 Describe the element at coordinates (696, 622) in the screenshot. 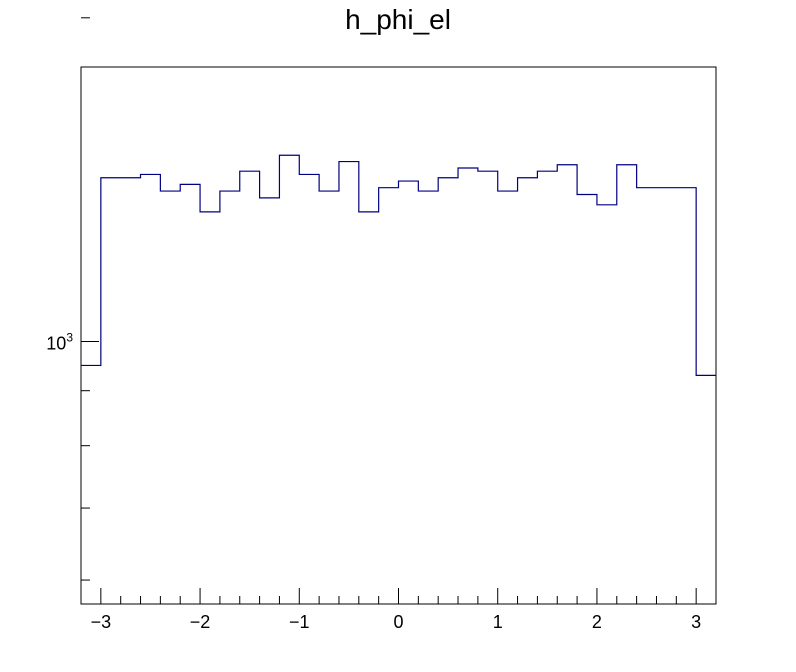

I see `x-tick-label: 3` at that location.